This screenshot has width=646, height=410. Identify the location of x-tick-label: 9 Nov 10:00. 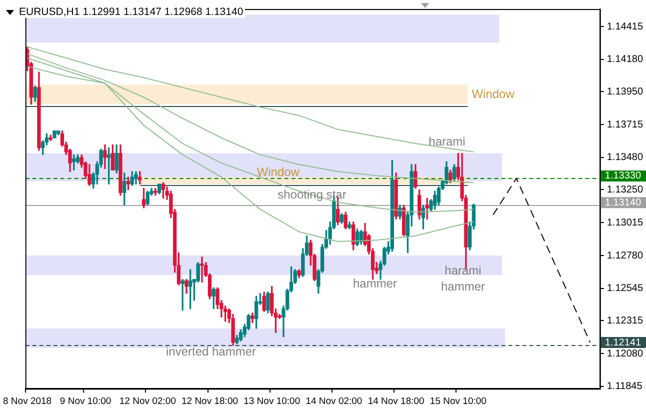
(86, 401).